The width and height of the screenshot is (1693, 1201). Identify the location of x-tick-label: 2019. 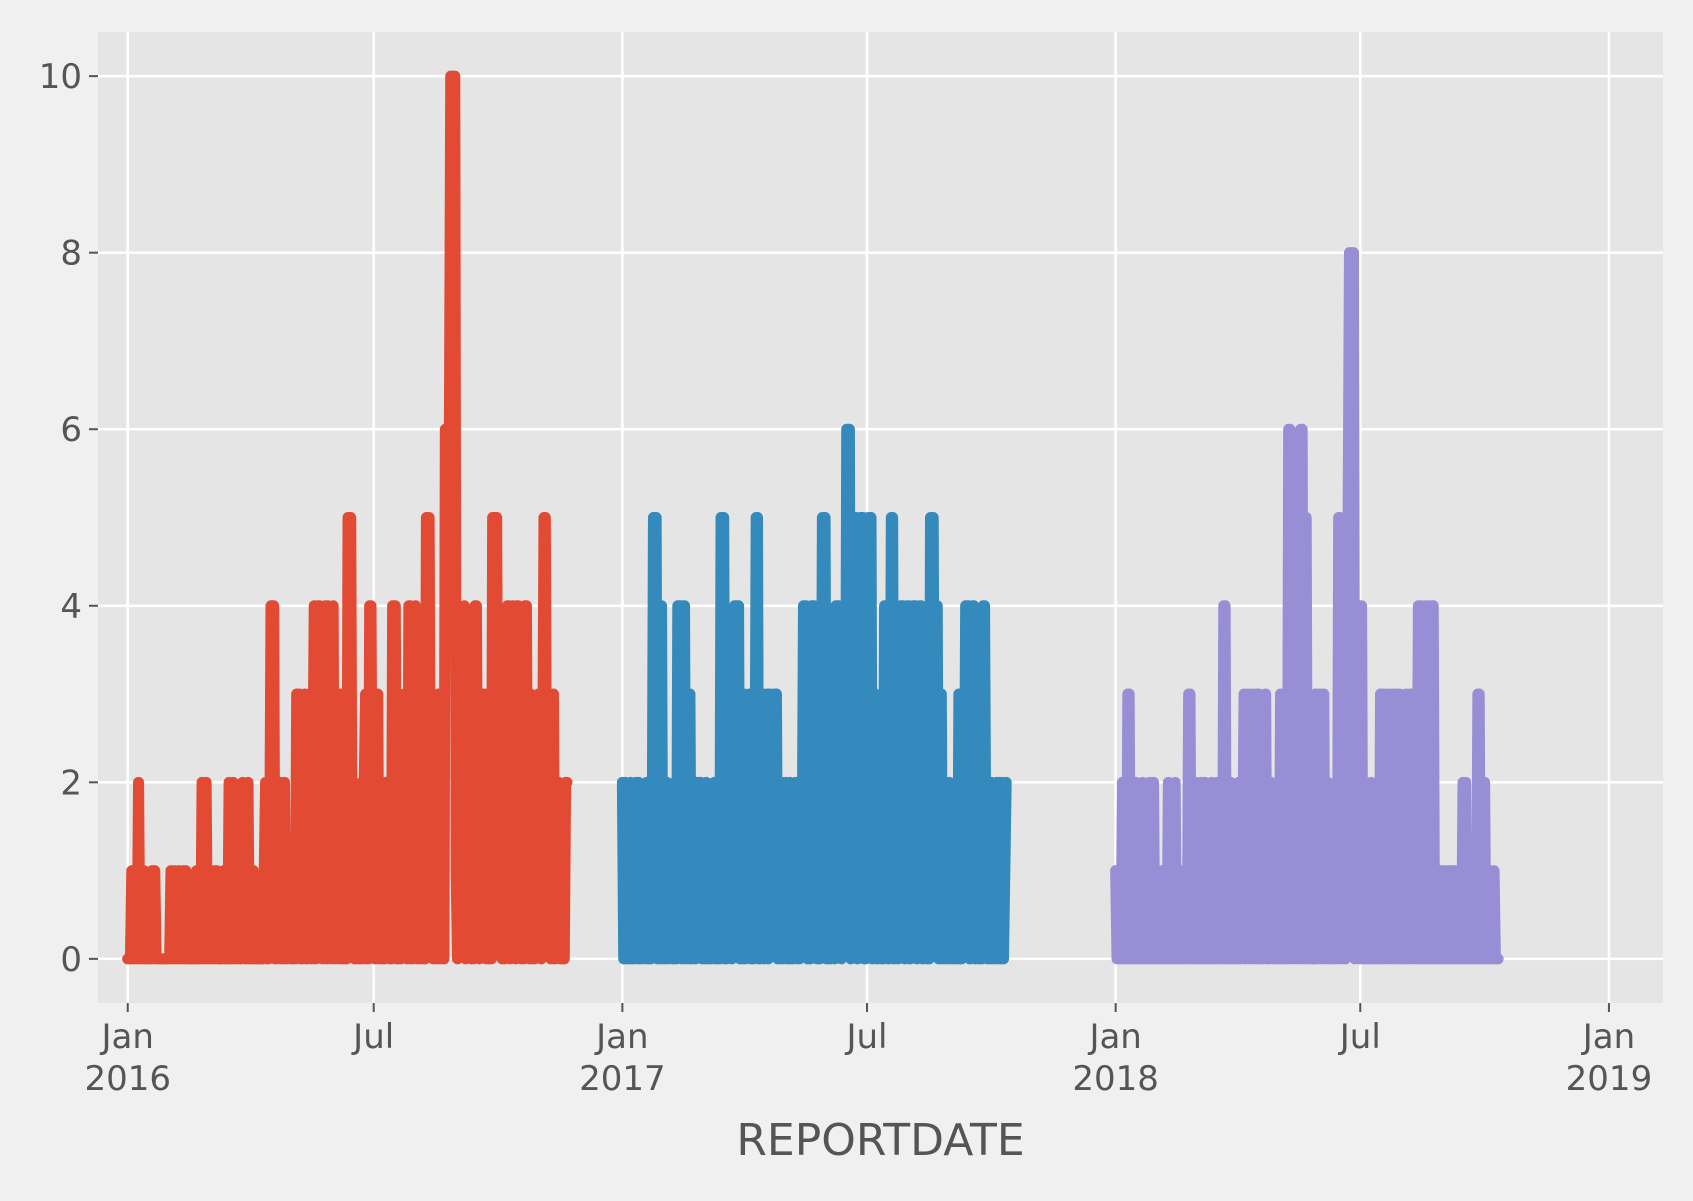
(1609, 1079).